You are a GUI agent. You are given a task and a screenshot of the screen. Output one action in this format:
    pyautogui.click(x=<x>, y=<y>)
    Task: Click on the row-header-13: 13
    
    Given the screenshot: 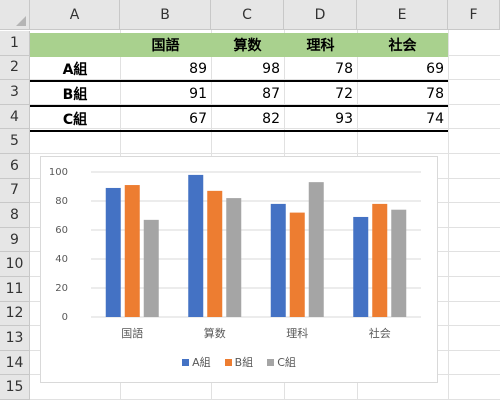 What is the action you would take?
    pyautogui.click(x=15, y=338)
    